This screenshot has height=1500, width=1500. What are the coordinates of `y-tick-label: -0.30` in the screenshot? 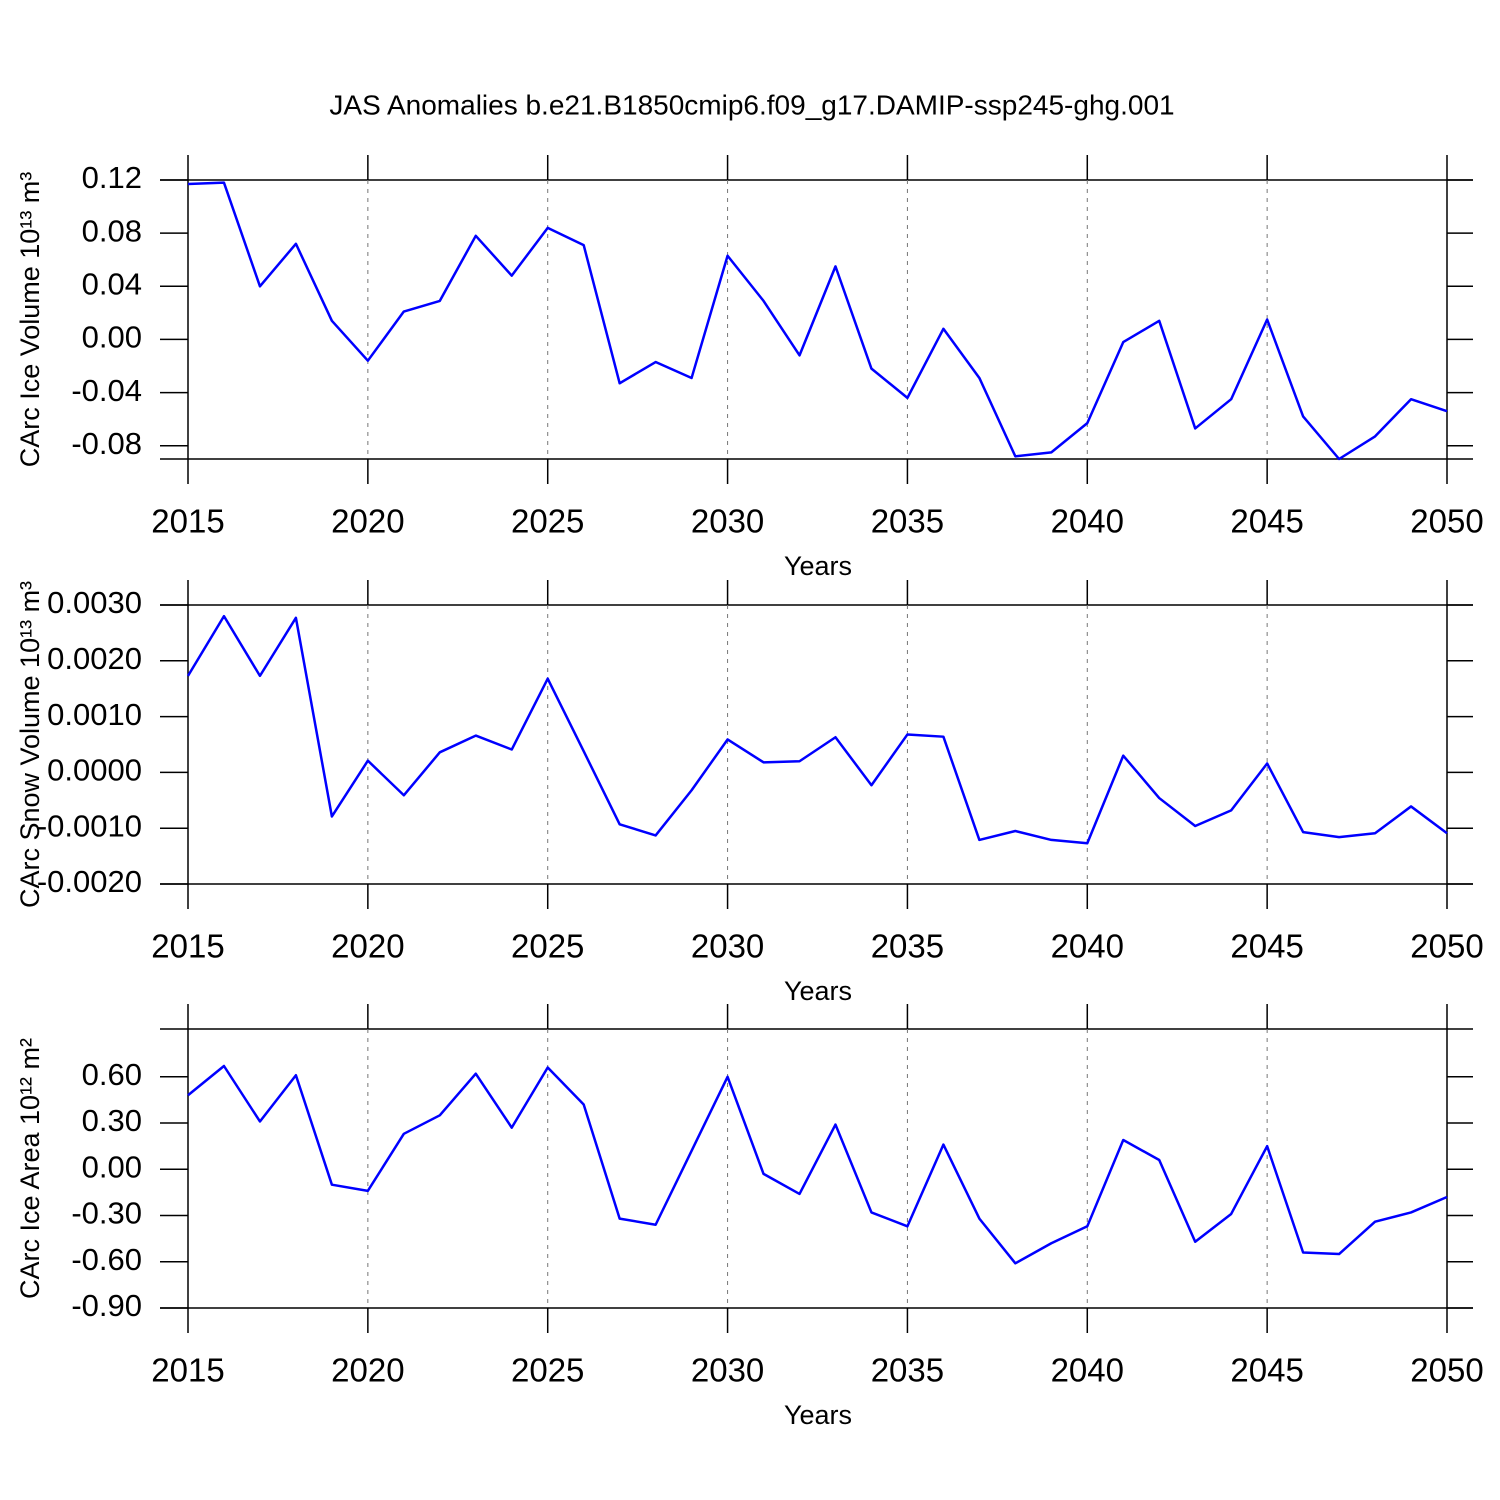 It's located at (106, 1213).